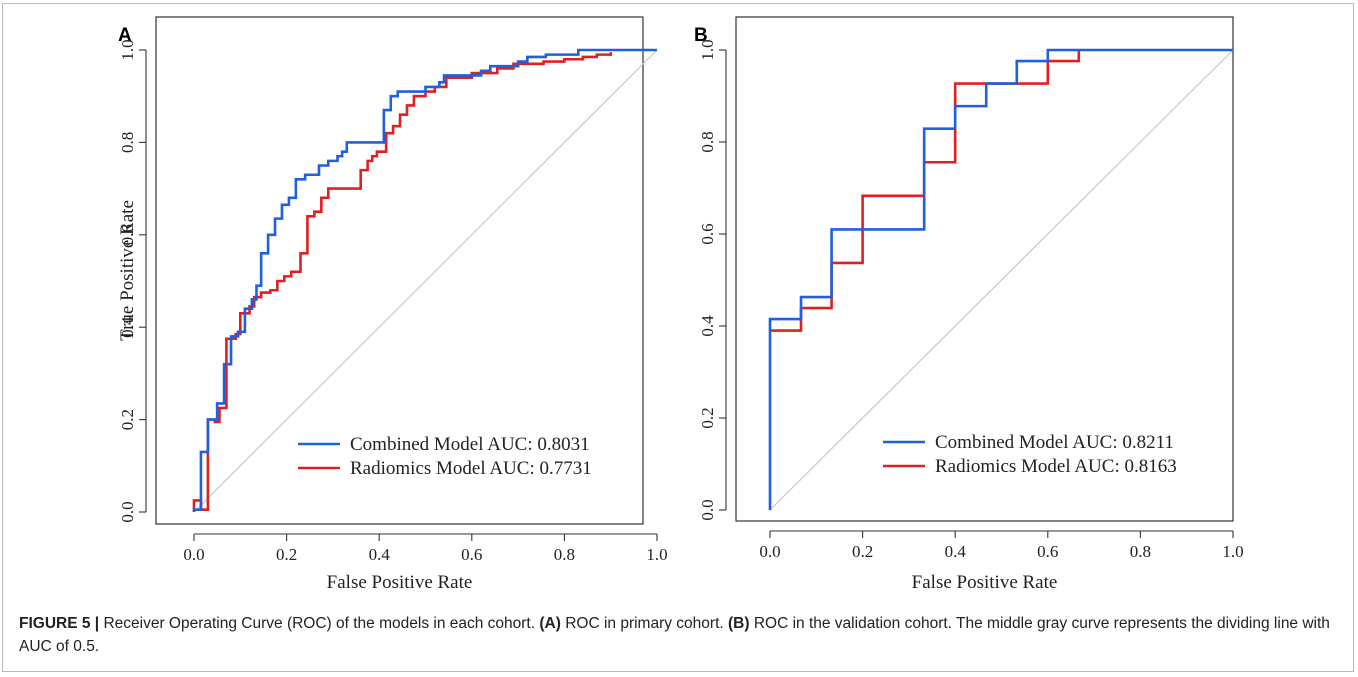  I want to click on legend-label-series-2: Radiomics Model AUC: 0.8163, so click(1056, 466).